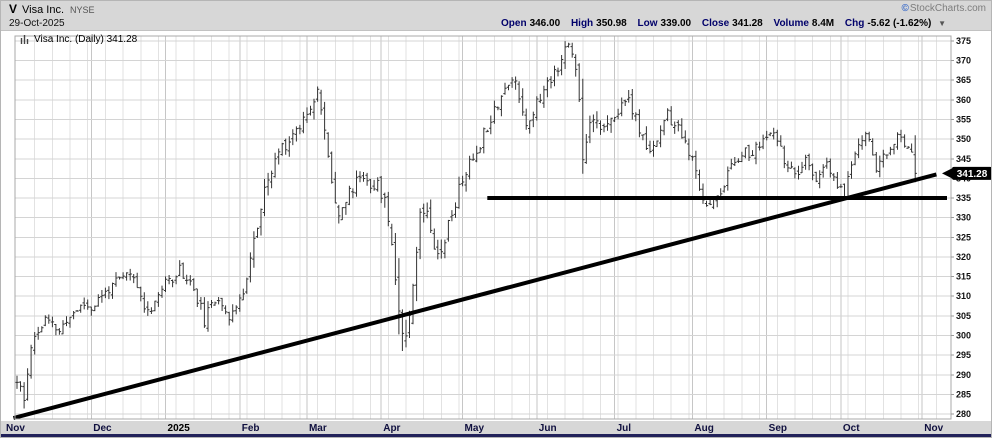 Image resolution: width=992 pixels, height=438 pixels. Describe the element at coordinates (972, 174) in the screenshot. I see `last-price-value: 341.28` at that location.